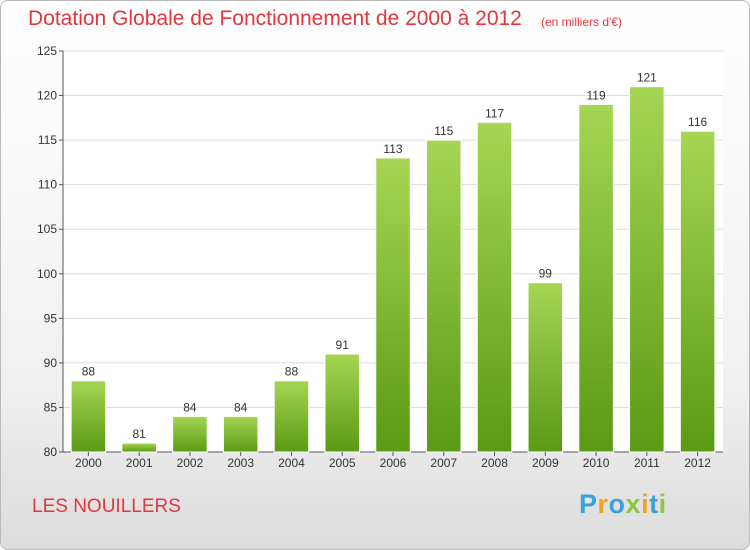 The width and height of the screenshot is (750, 550). What do you see at coordinates (633, 504) in the screenshot?
I see `logo-letter: x` at bounding box center [633, 504].